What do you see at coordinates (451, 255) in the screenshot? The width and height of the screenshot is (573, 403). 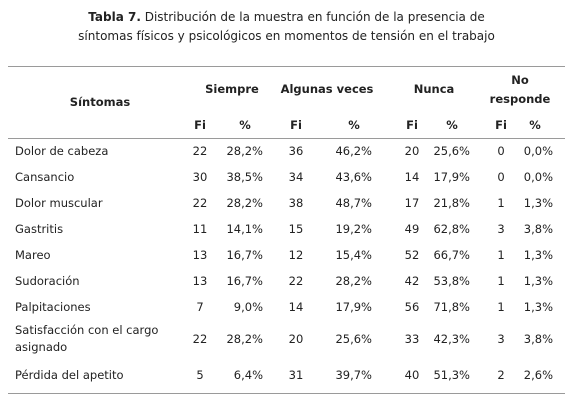 I see `cell: 66,7%` at bounding box center [451, 255].